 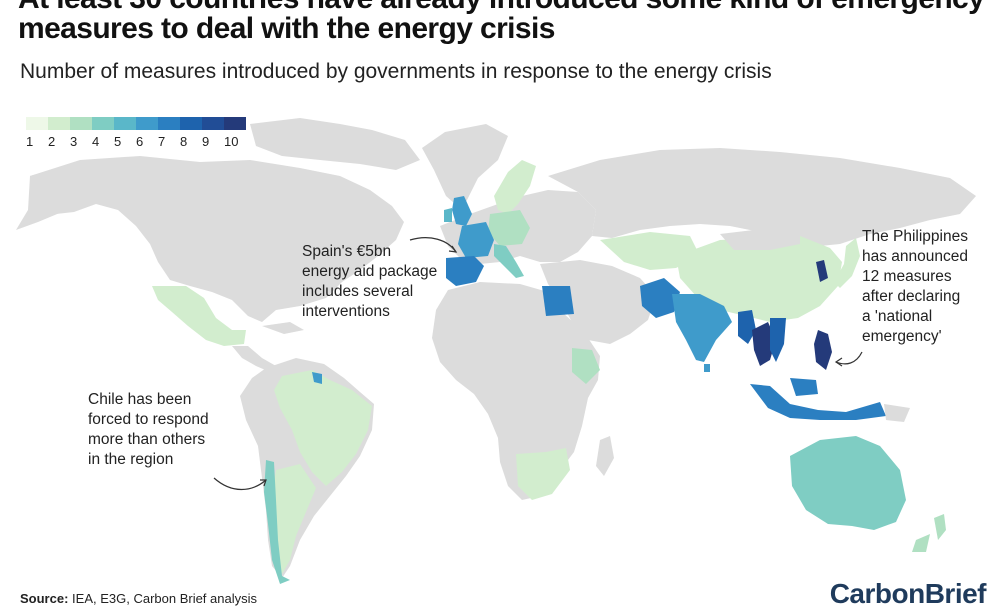 I want to click on sri-lanka, so click(x=707, y=368).